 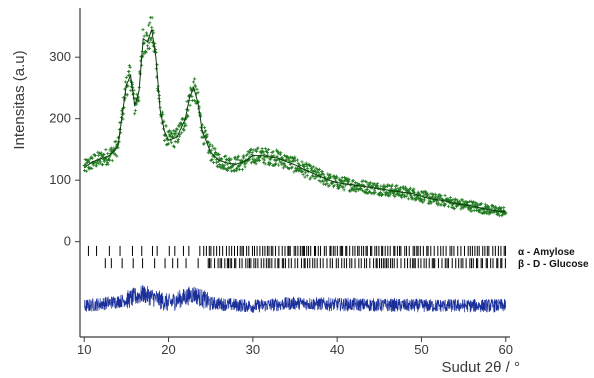 What do you see at coordinates (294, 298) in the screenshot?
I see `difference-line` at bounding box center [294, 298].